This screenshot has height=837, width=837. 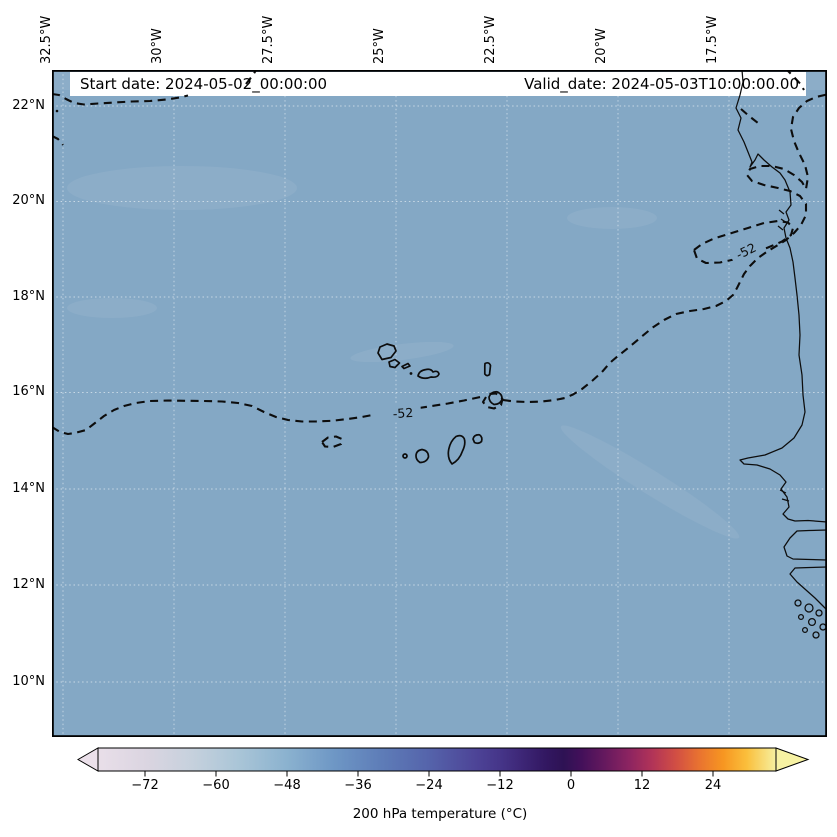 I want to click on svg-text: -52, so click(x=402, y=413).